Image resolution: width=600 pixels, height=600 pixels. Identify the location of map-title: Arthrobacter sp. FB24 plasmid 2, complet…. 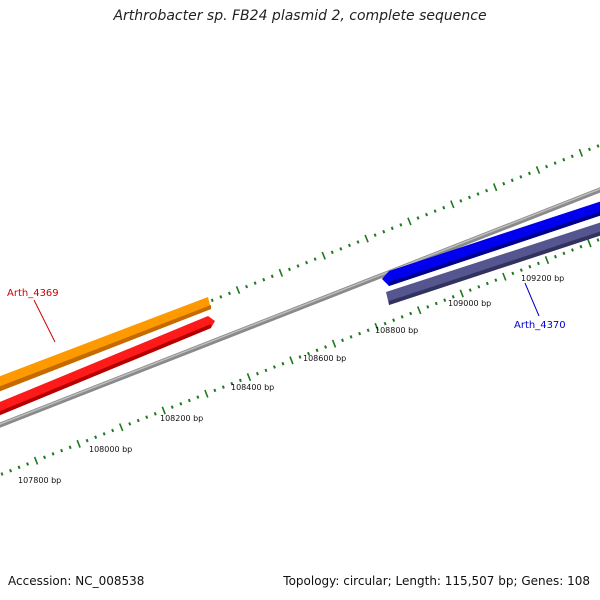
(300, 16).